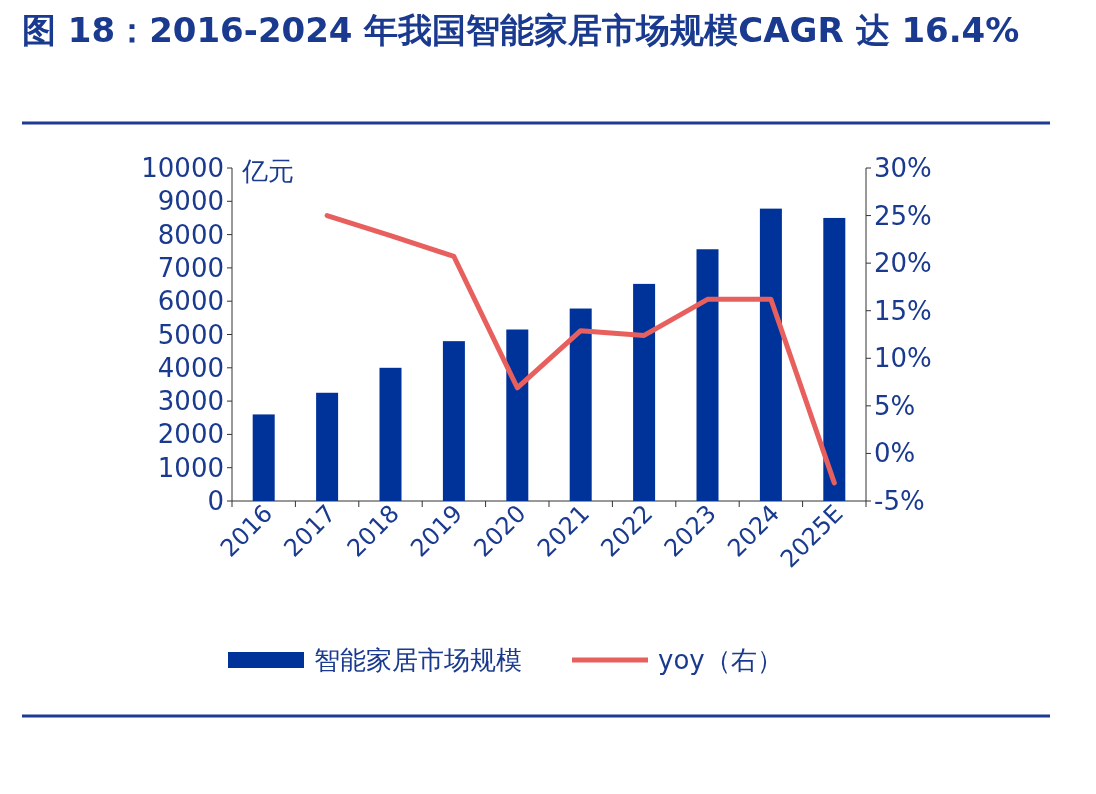 The height and width of the screenshot is (794, 1096). What do you see at coordinates (190, 467) in the screenshot?
I see `y-tick-label: 1000` at bounding box center [190, 467].